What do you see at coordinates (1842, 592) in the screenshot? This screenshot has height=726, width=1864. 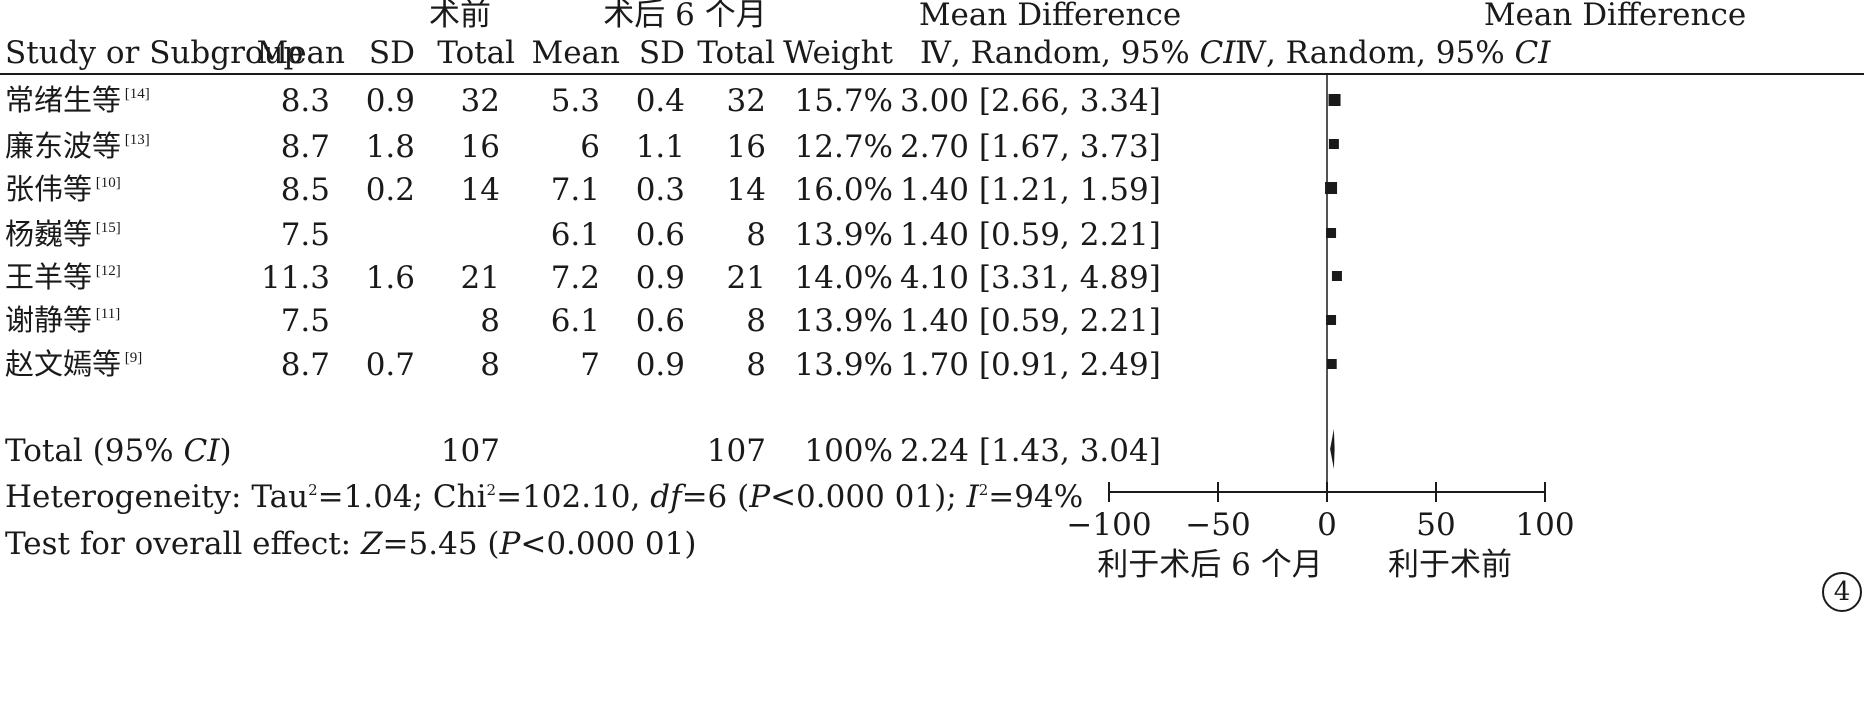 I see `panel-label: 4` at bounding box center [1842, 592].